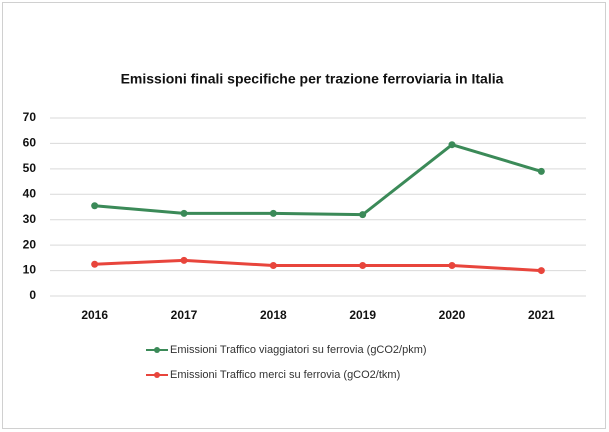 This screenshot has width=609, height=432. What do you see at coordinates (541, 315) in the screenshot?
I see `x-tick-label: 2021` at bounding box center [541, 315].